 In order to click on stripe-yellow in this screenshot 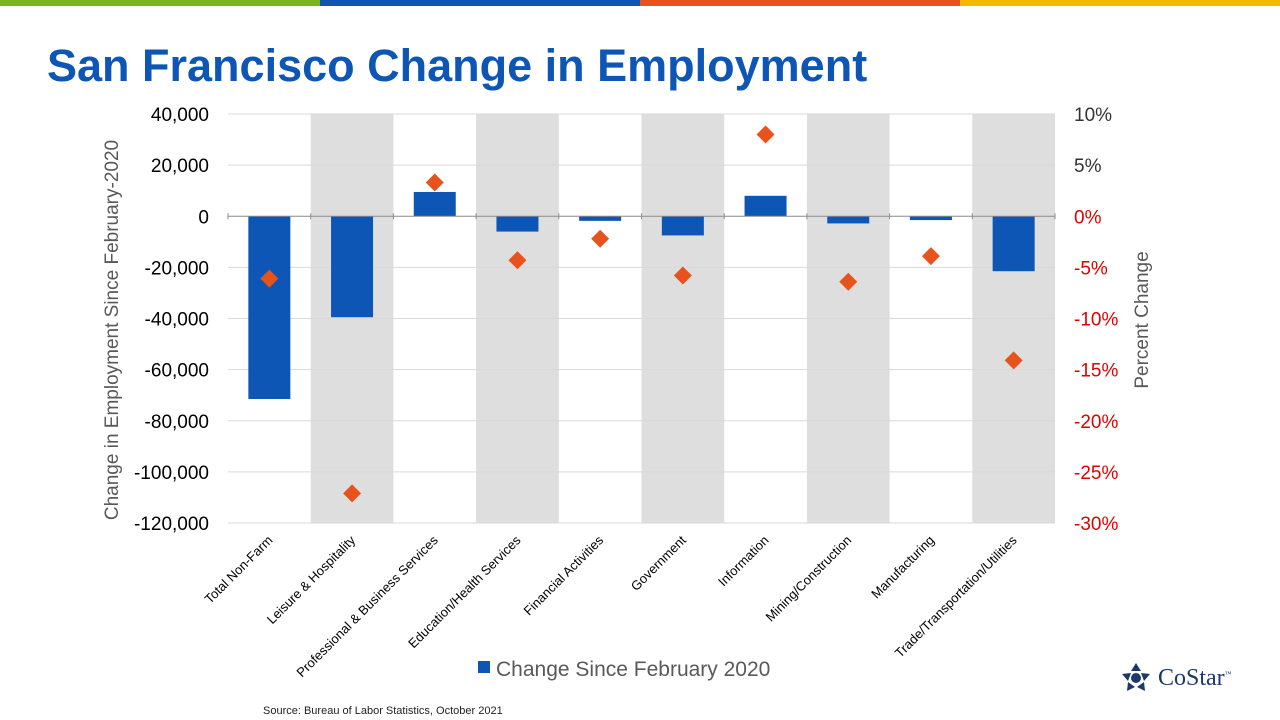, I will do `click(1120, 3)`.